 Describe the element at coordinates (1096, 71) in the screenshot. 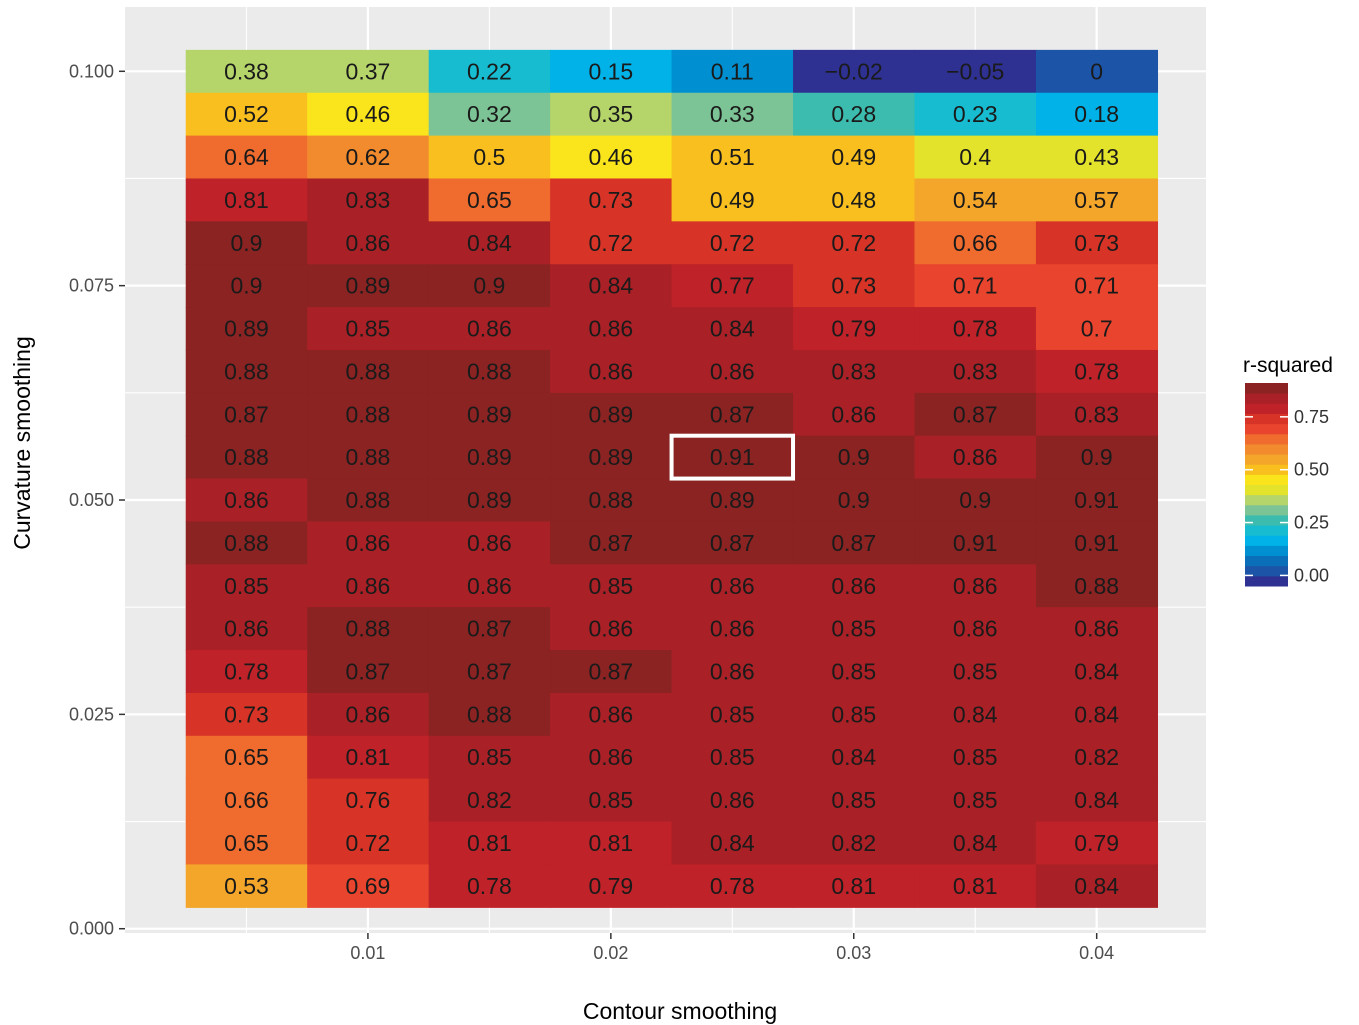

I see `cell-label: 0` at that location.